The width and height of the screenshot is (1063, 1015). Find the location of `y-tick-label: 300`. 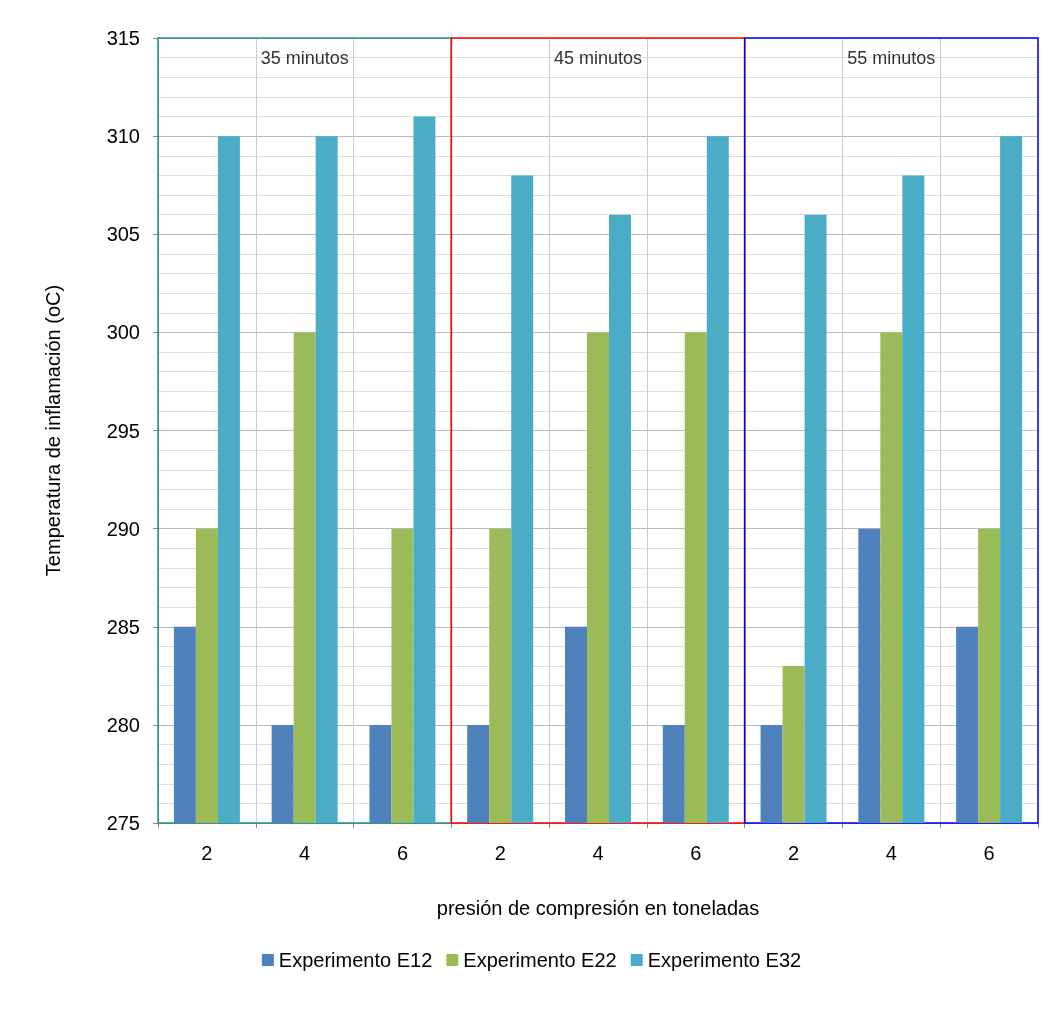

y-tick-label: 300 is located at coordinates (123, 332).